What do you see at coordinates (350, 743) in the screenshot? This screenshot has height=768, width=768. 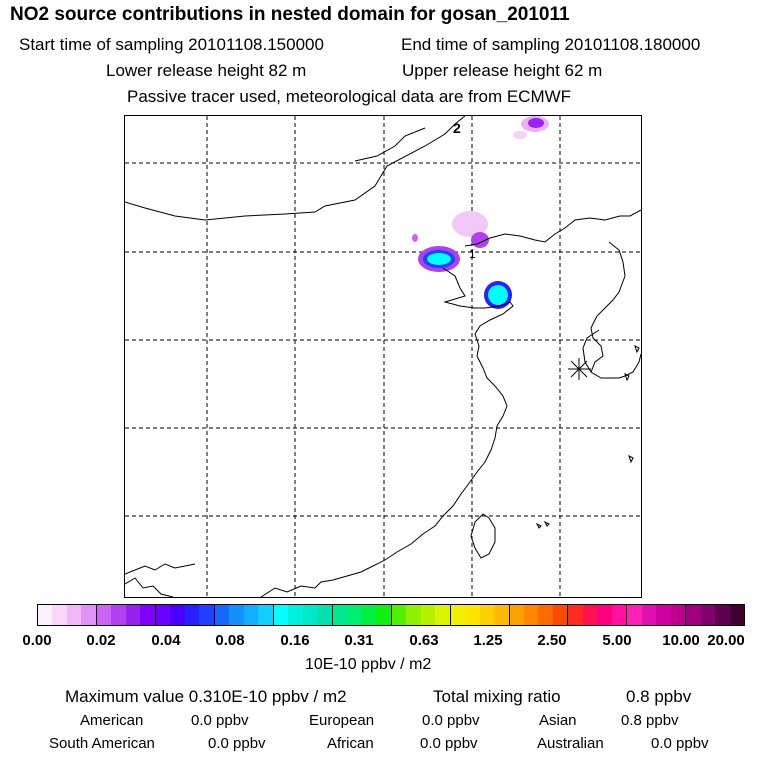 I see `region-name: African` at bounding box center [350, 743].